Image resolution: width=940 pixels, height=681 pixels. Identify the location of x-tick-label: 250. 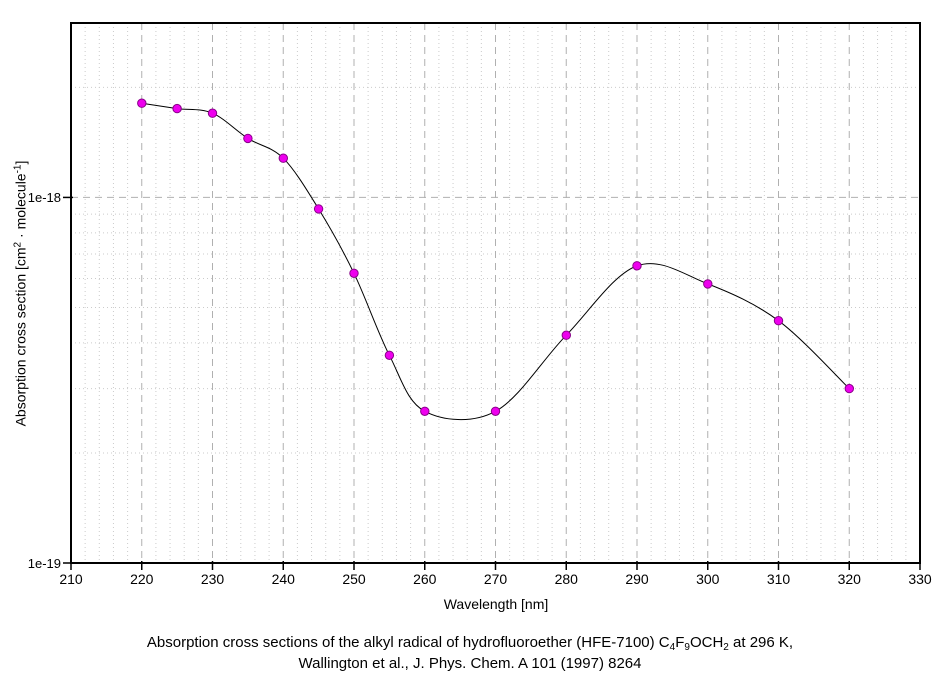
(354, 579).